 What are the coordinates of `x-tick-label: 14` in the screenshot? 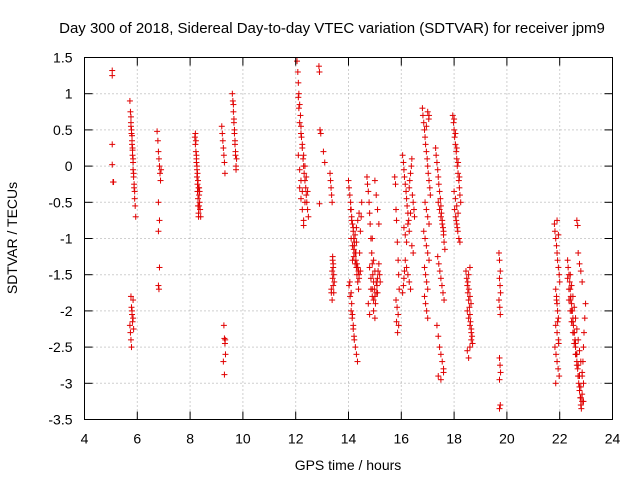 It's located at (349, 439).